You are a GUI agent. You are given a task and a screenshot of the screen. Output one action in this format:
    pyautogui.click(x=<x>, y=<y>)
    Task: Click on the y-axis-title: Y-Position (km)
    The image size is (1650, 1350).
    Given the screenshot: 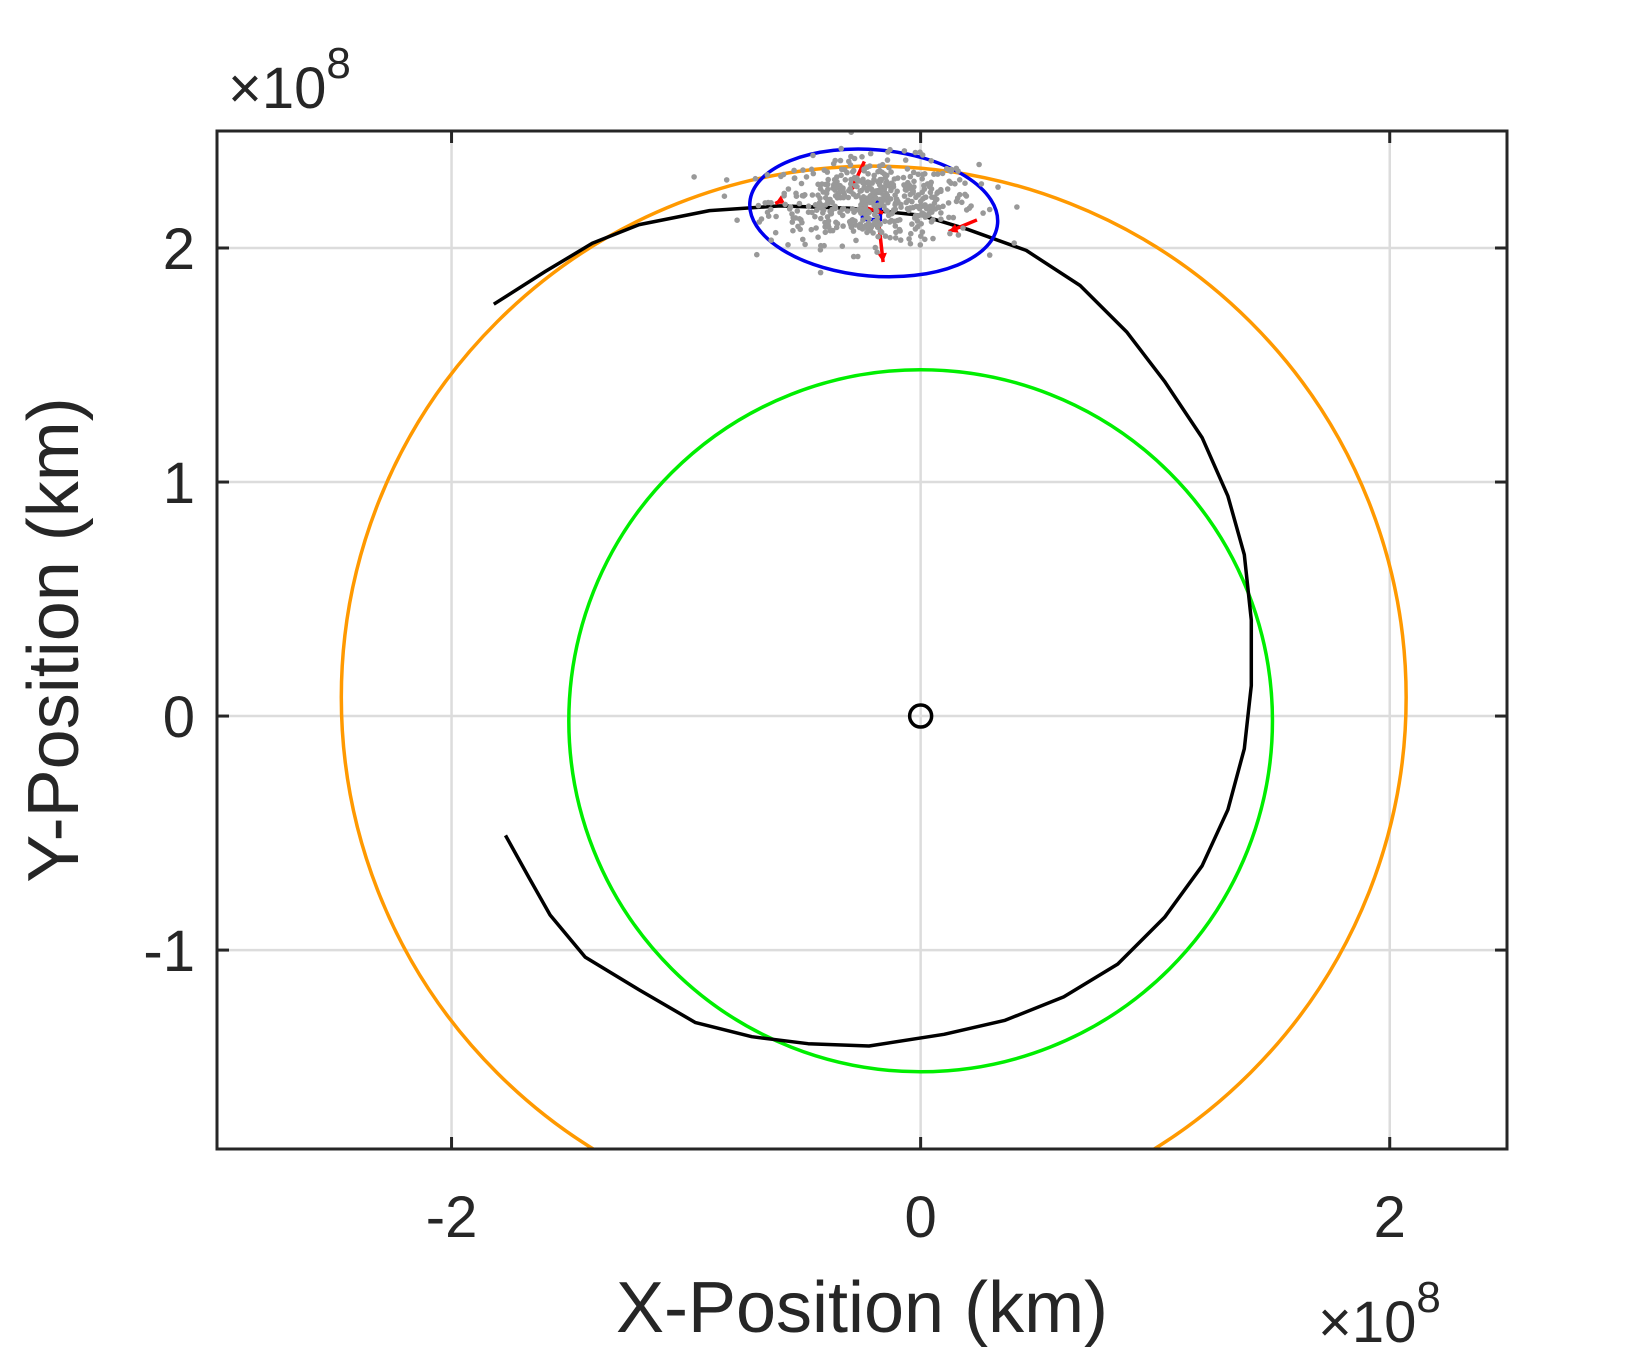 What is the action you would take?
    pyautogui.click(x=54, y=639)
    